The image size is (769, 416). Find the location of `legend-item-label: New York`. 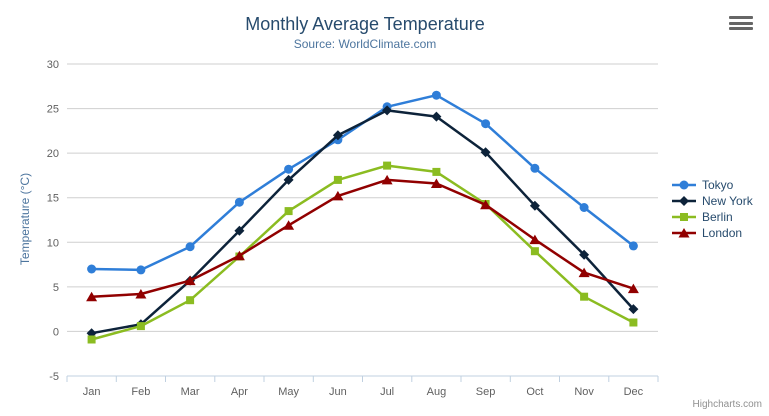

legend-item-label: New York is located at coordinates (727, 201).